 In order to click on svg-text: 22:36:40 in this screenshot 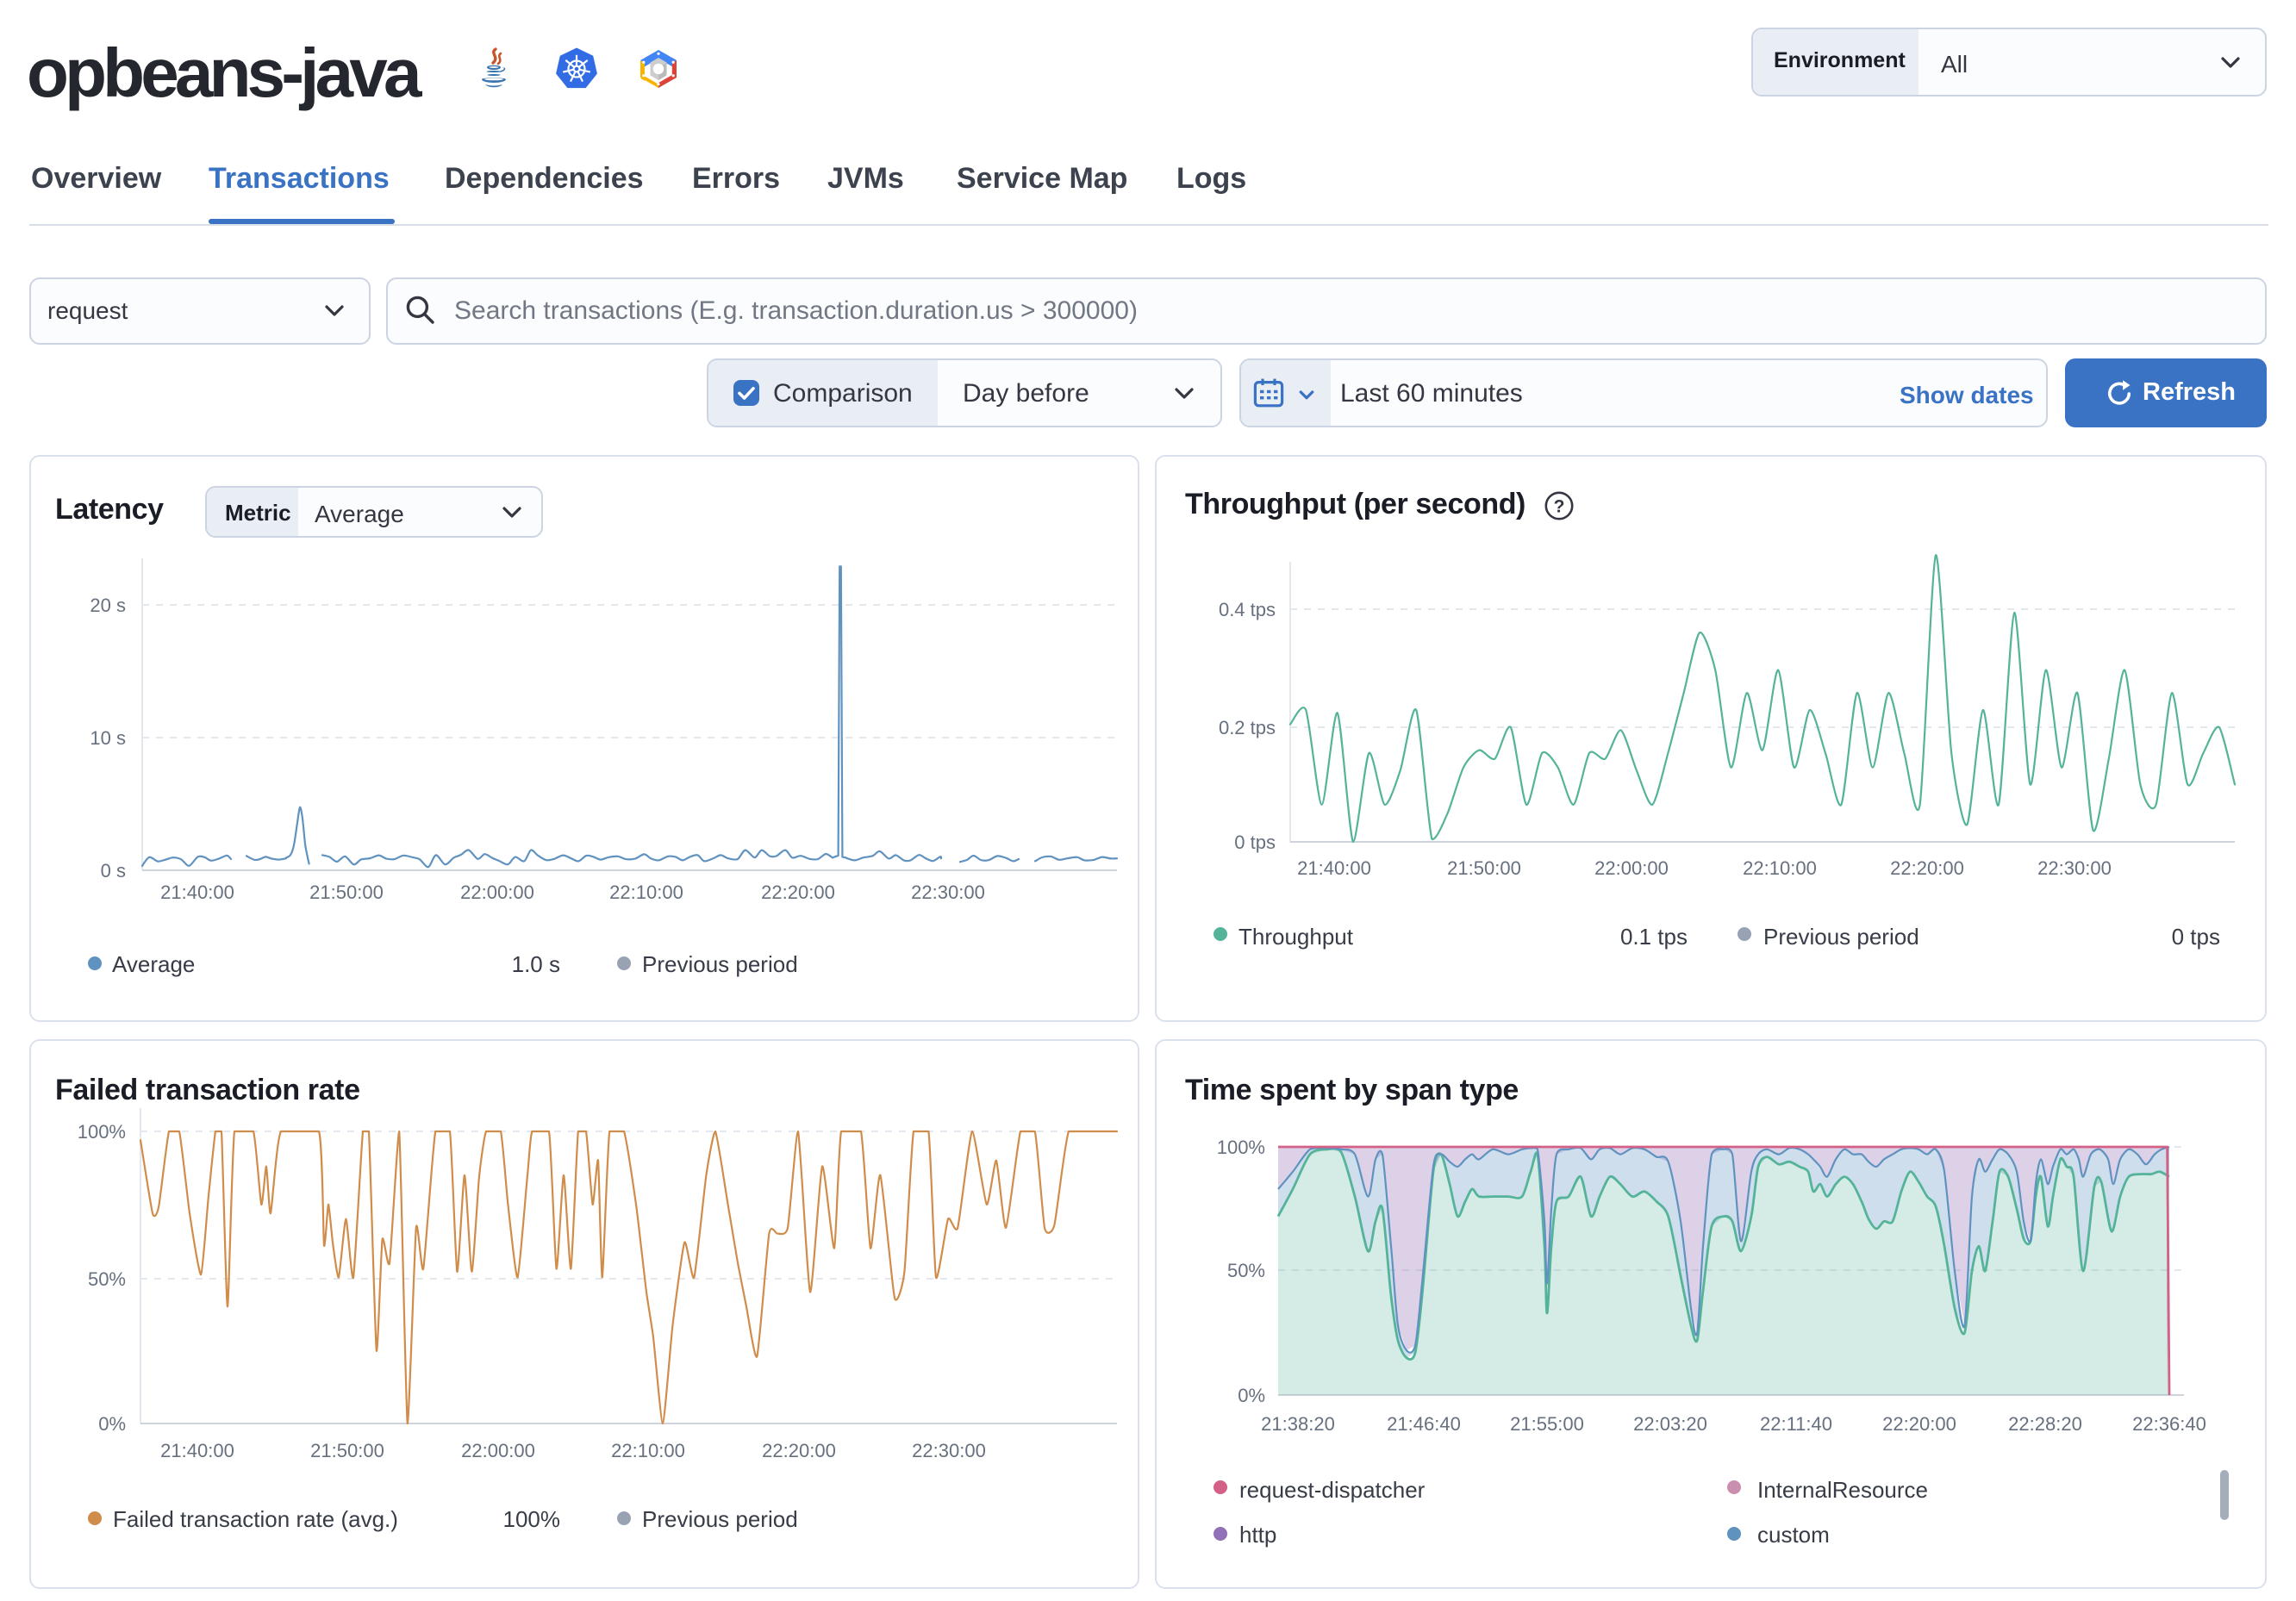, I will do `click(2169, 1424)`.